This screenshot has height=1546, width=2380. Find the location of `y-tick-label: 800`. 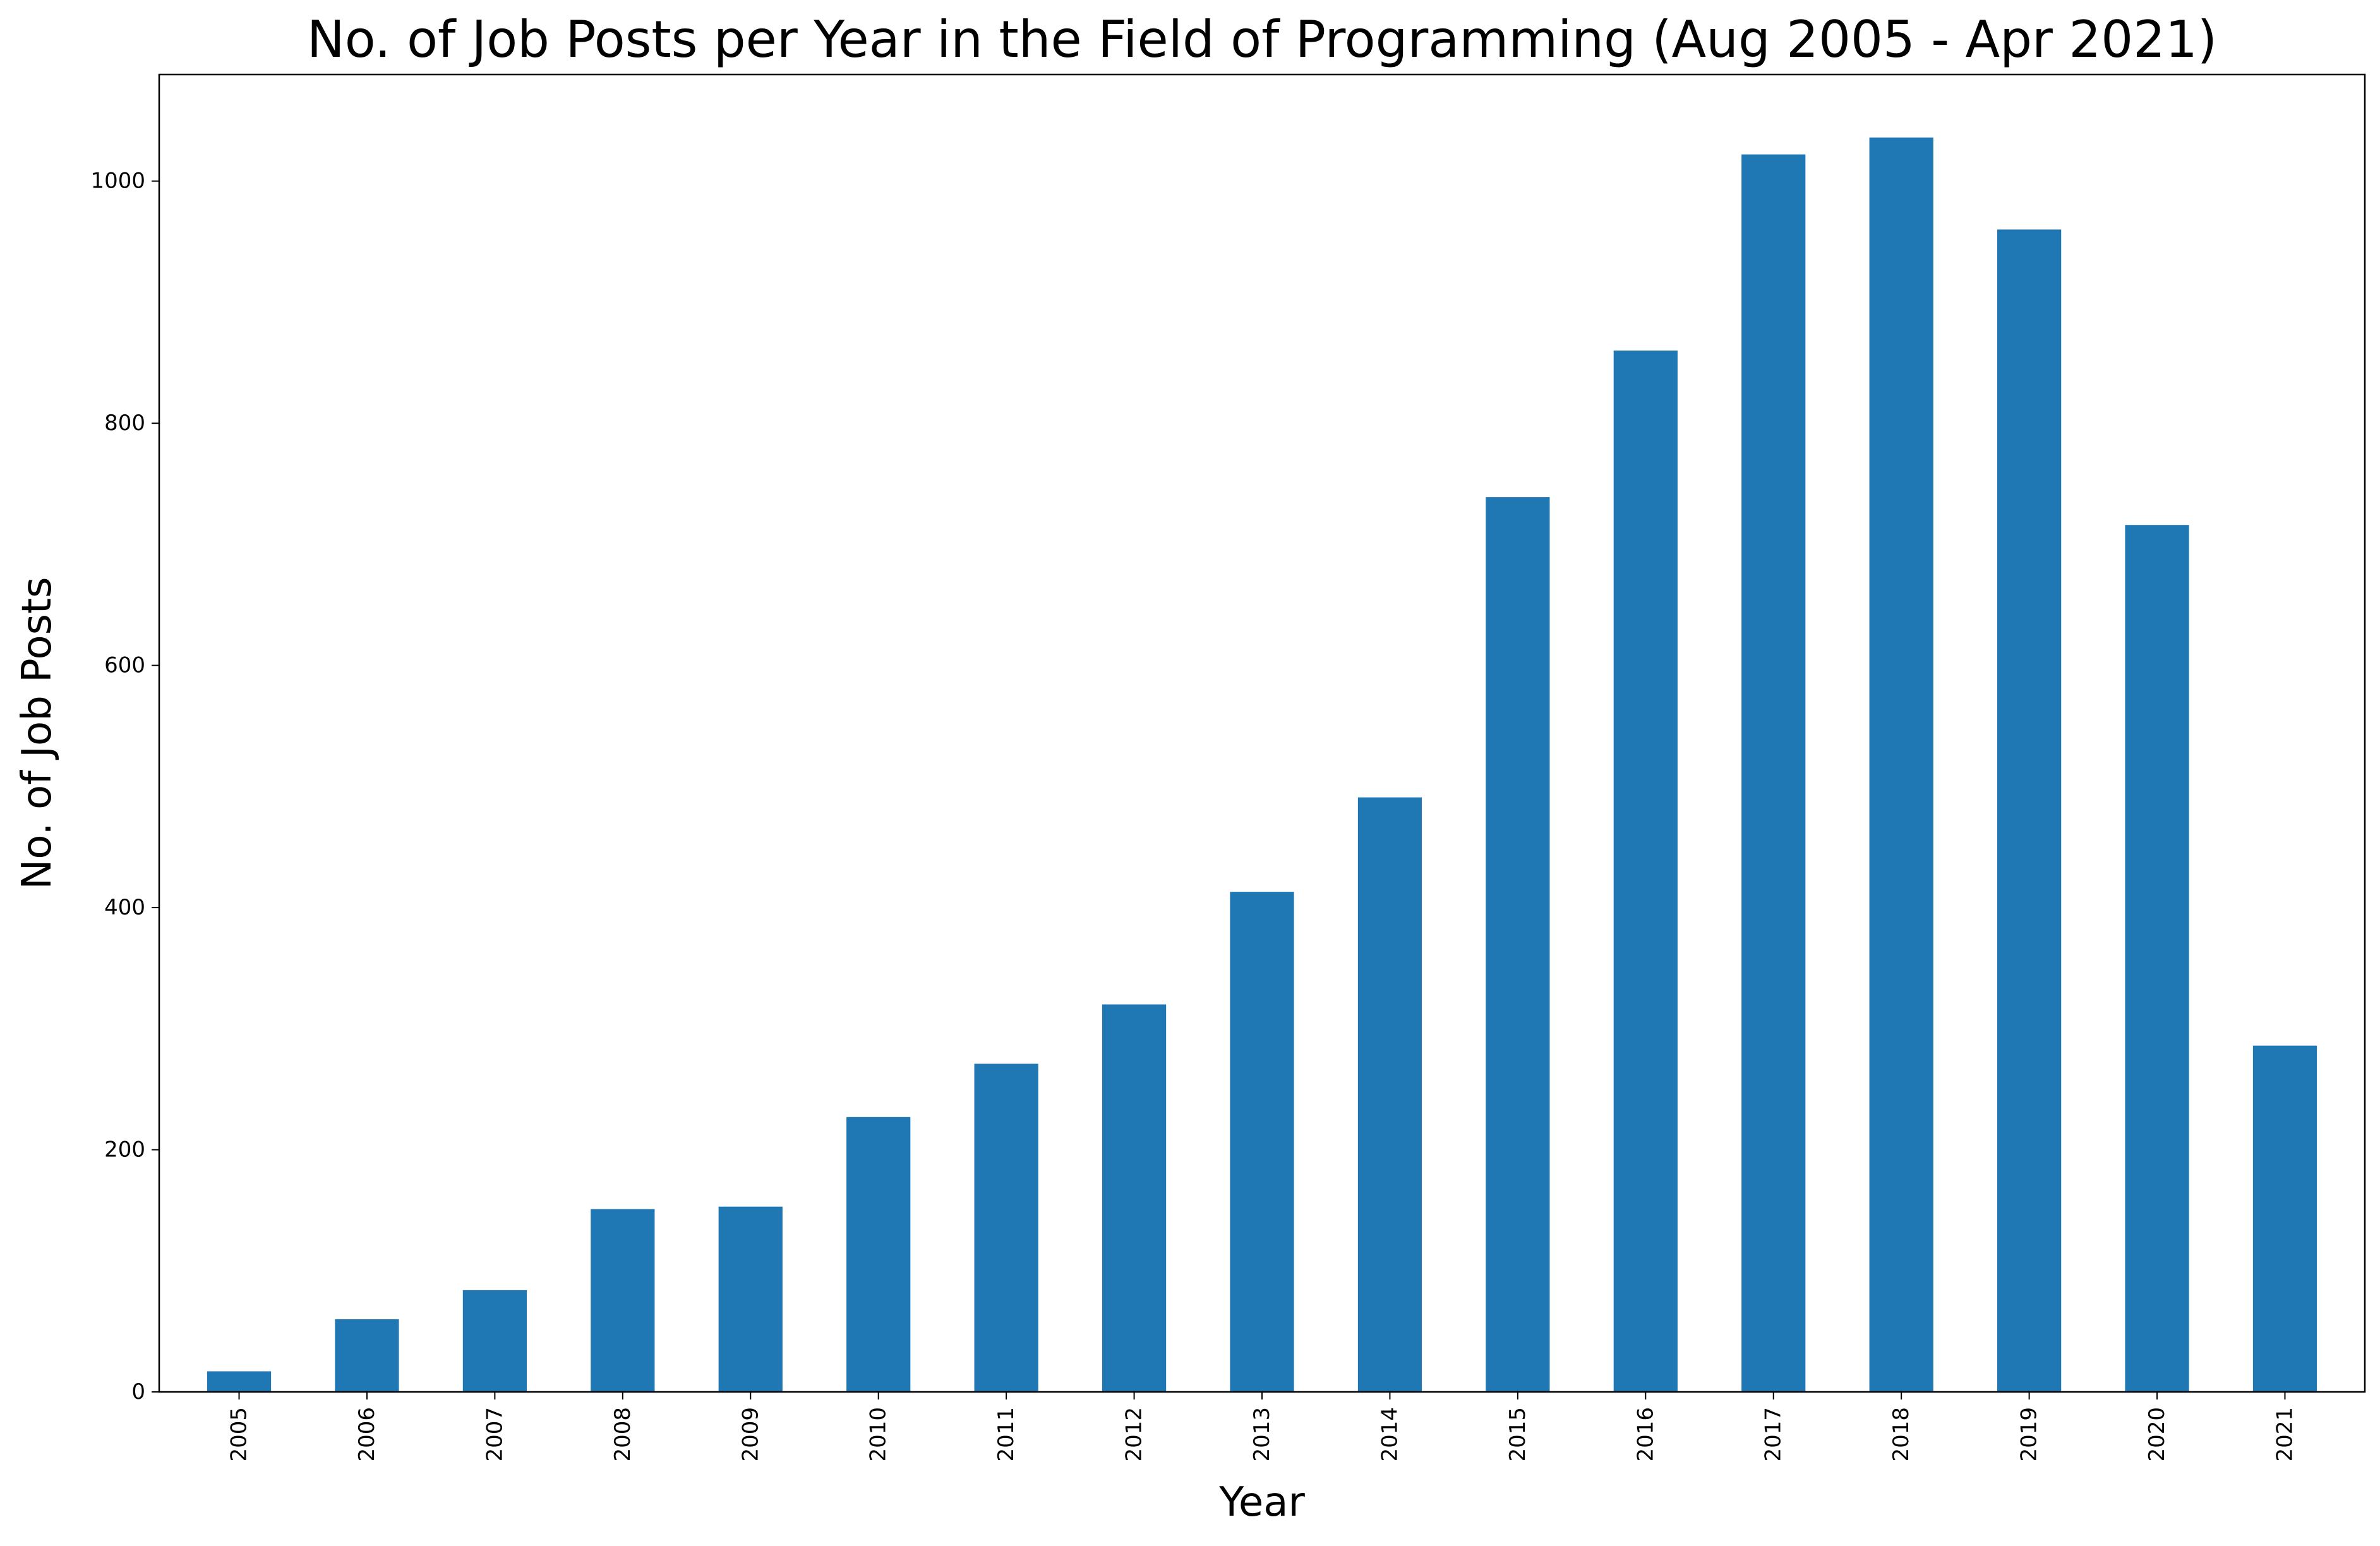

y-tick-label: 800 is located at coordinates (124, 423).